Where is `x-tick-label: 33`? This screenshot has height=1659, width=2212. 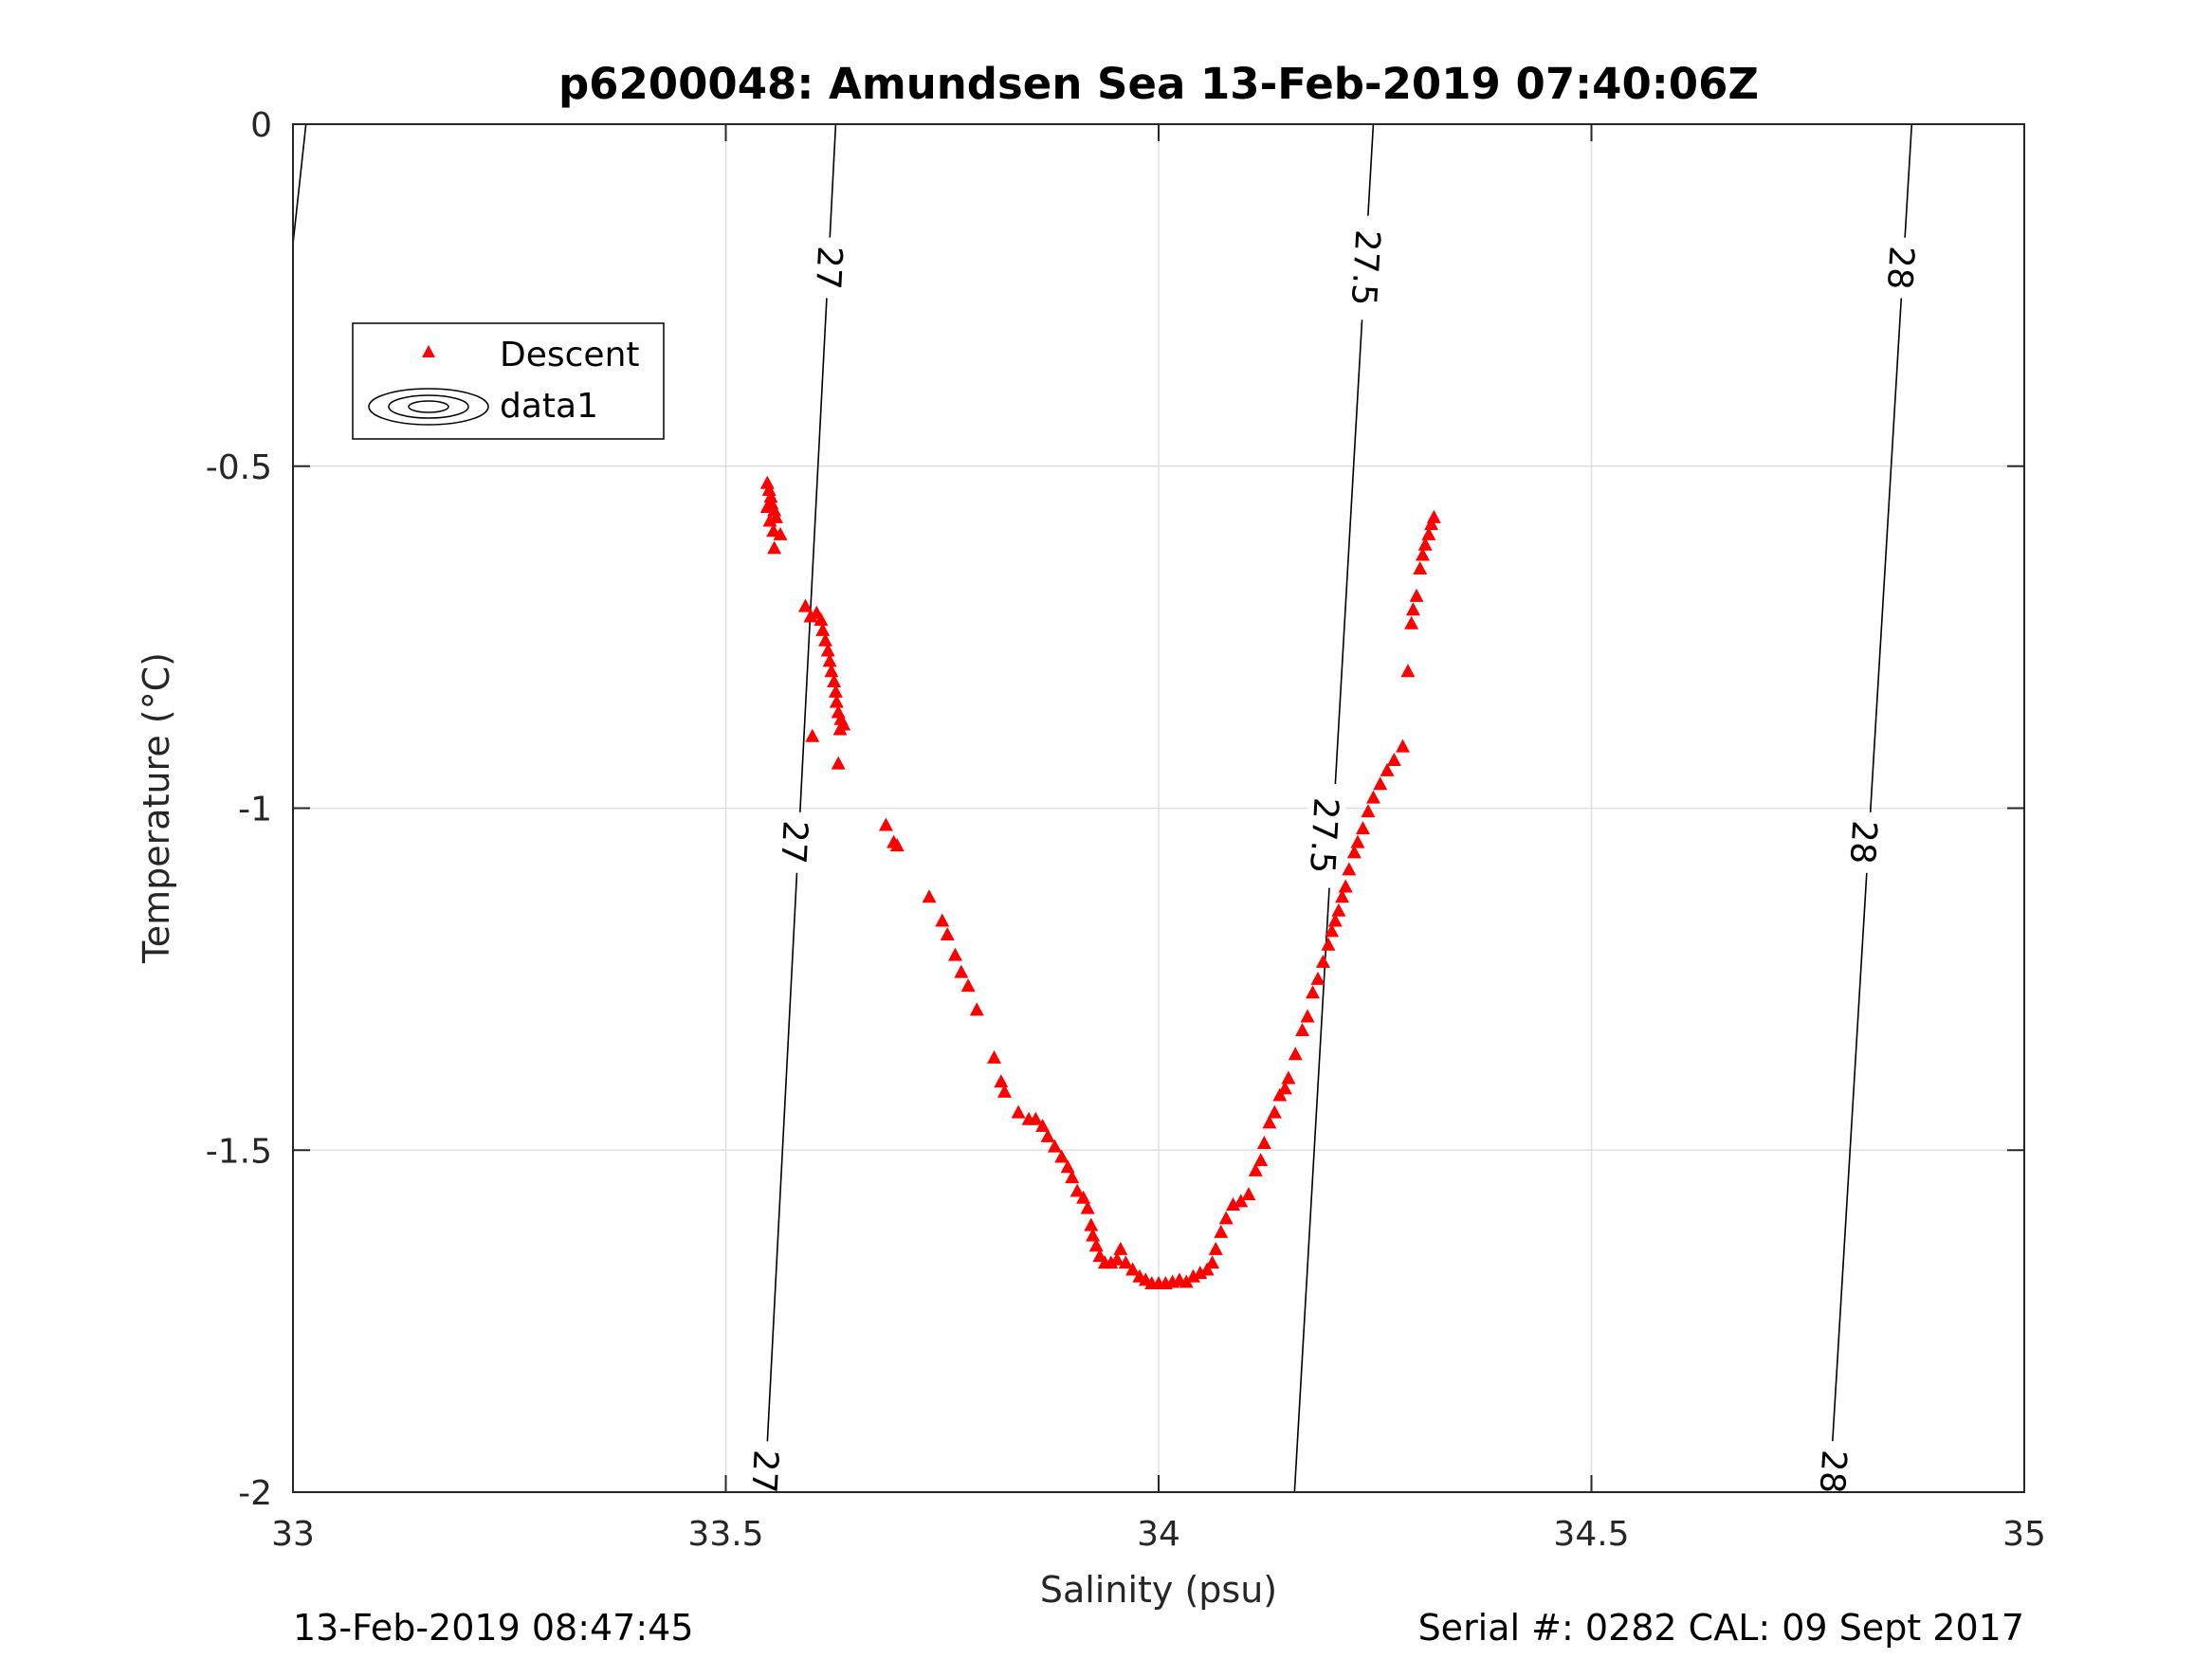
x-tick-label: 33 is located at coordinates (293, 1534).